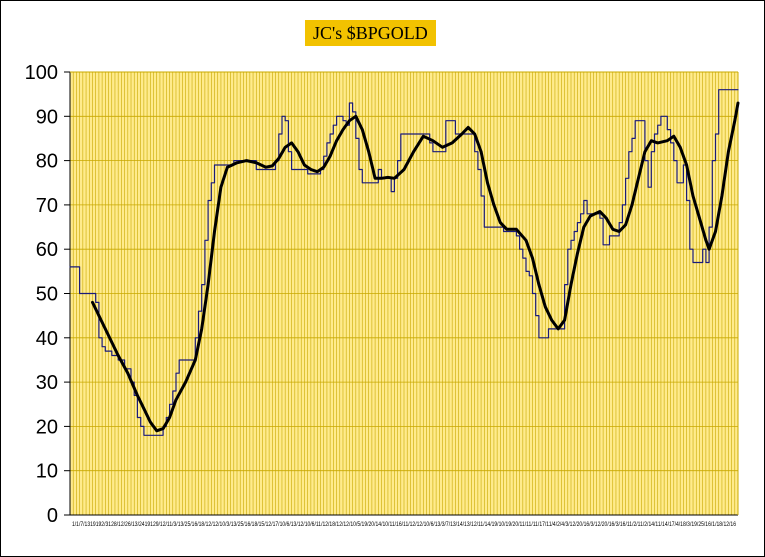  I want to click on y-tick-label: 80, so click(47, 162).